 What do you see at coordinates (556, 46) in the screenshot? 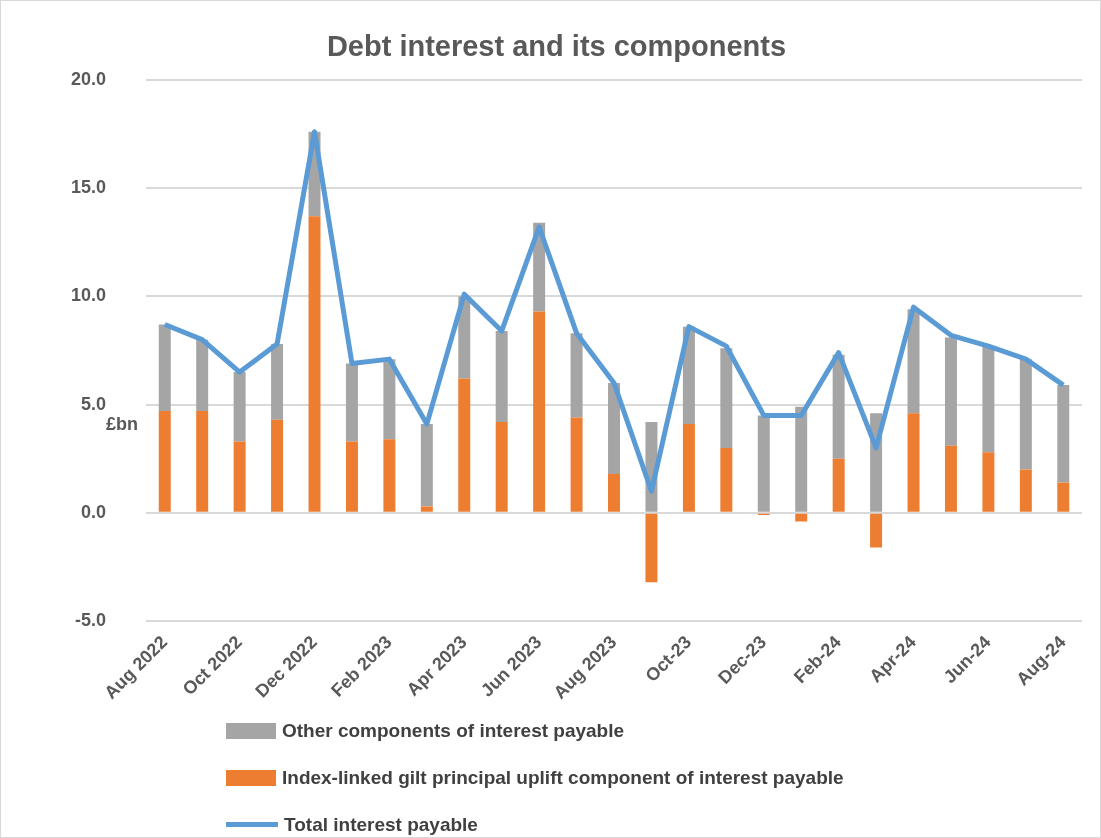
I see `chart-title: Debt interest and its components` at bounding box center [556, 46].